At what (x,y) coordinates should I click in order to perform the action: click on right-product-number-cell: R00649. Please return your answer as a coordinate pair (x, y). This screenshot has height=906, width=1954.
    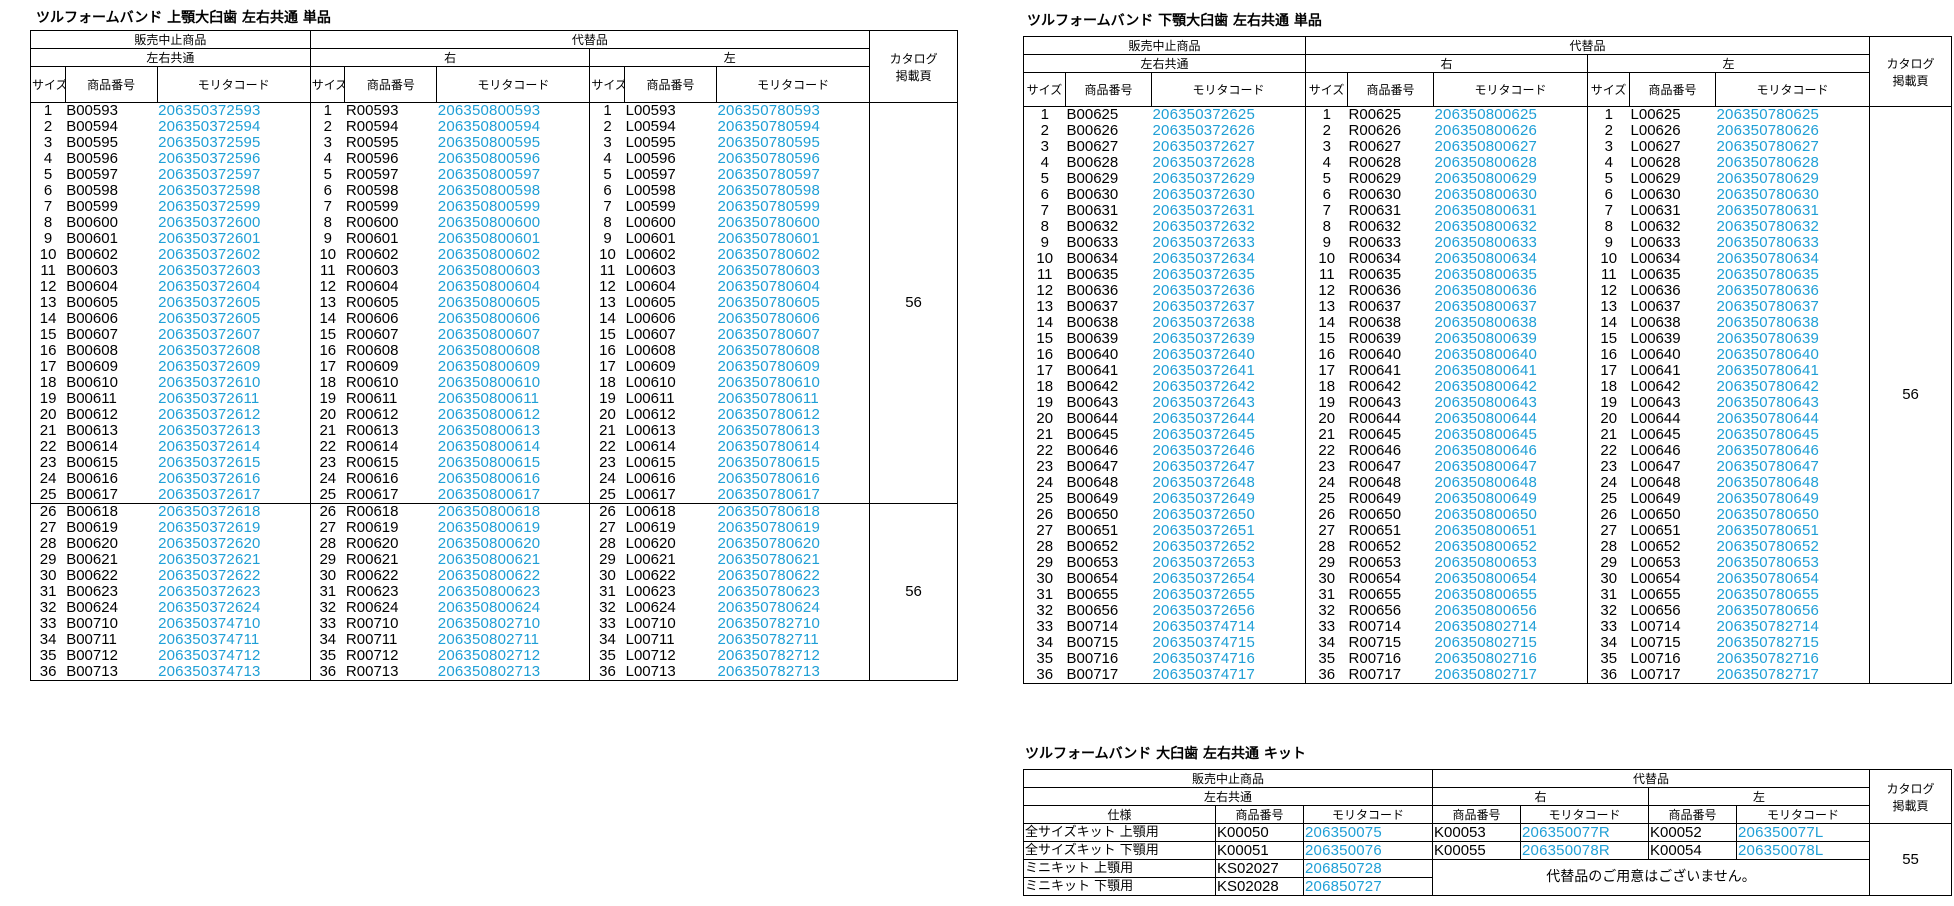
    Looking at the image, I should click on (1375, 499).